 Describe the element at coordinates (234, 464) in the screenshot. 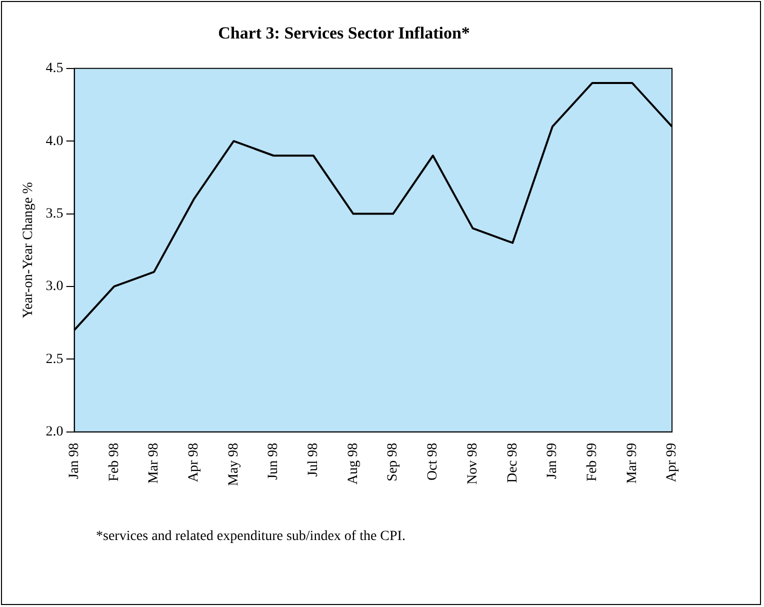

I see `x-tick-label: May 98` at that location.